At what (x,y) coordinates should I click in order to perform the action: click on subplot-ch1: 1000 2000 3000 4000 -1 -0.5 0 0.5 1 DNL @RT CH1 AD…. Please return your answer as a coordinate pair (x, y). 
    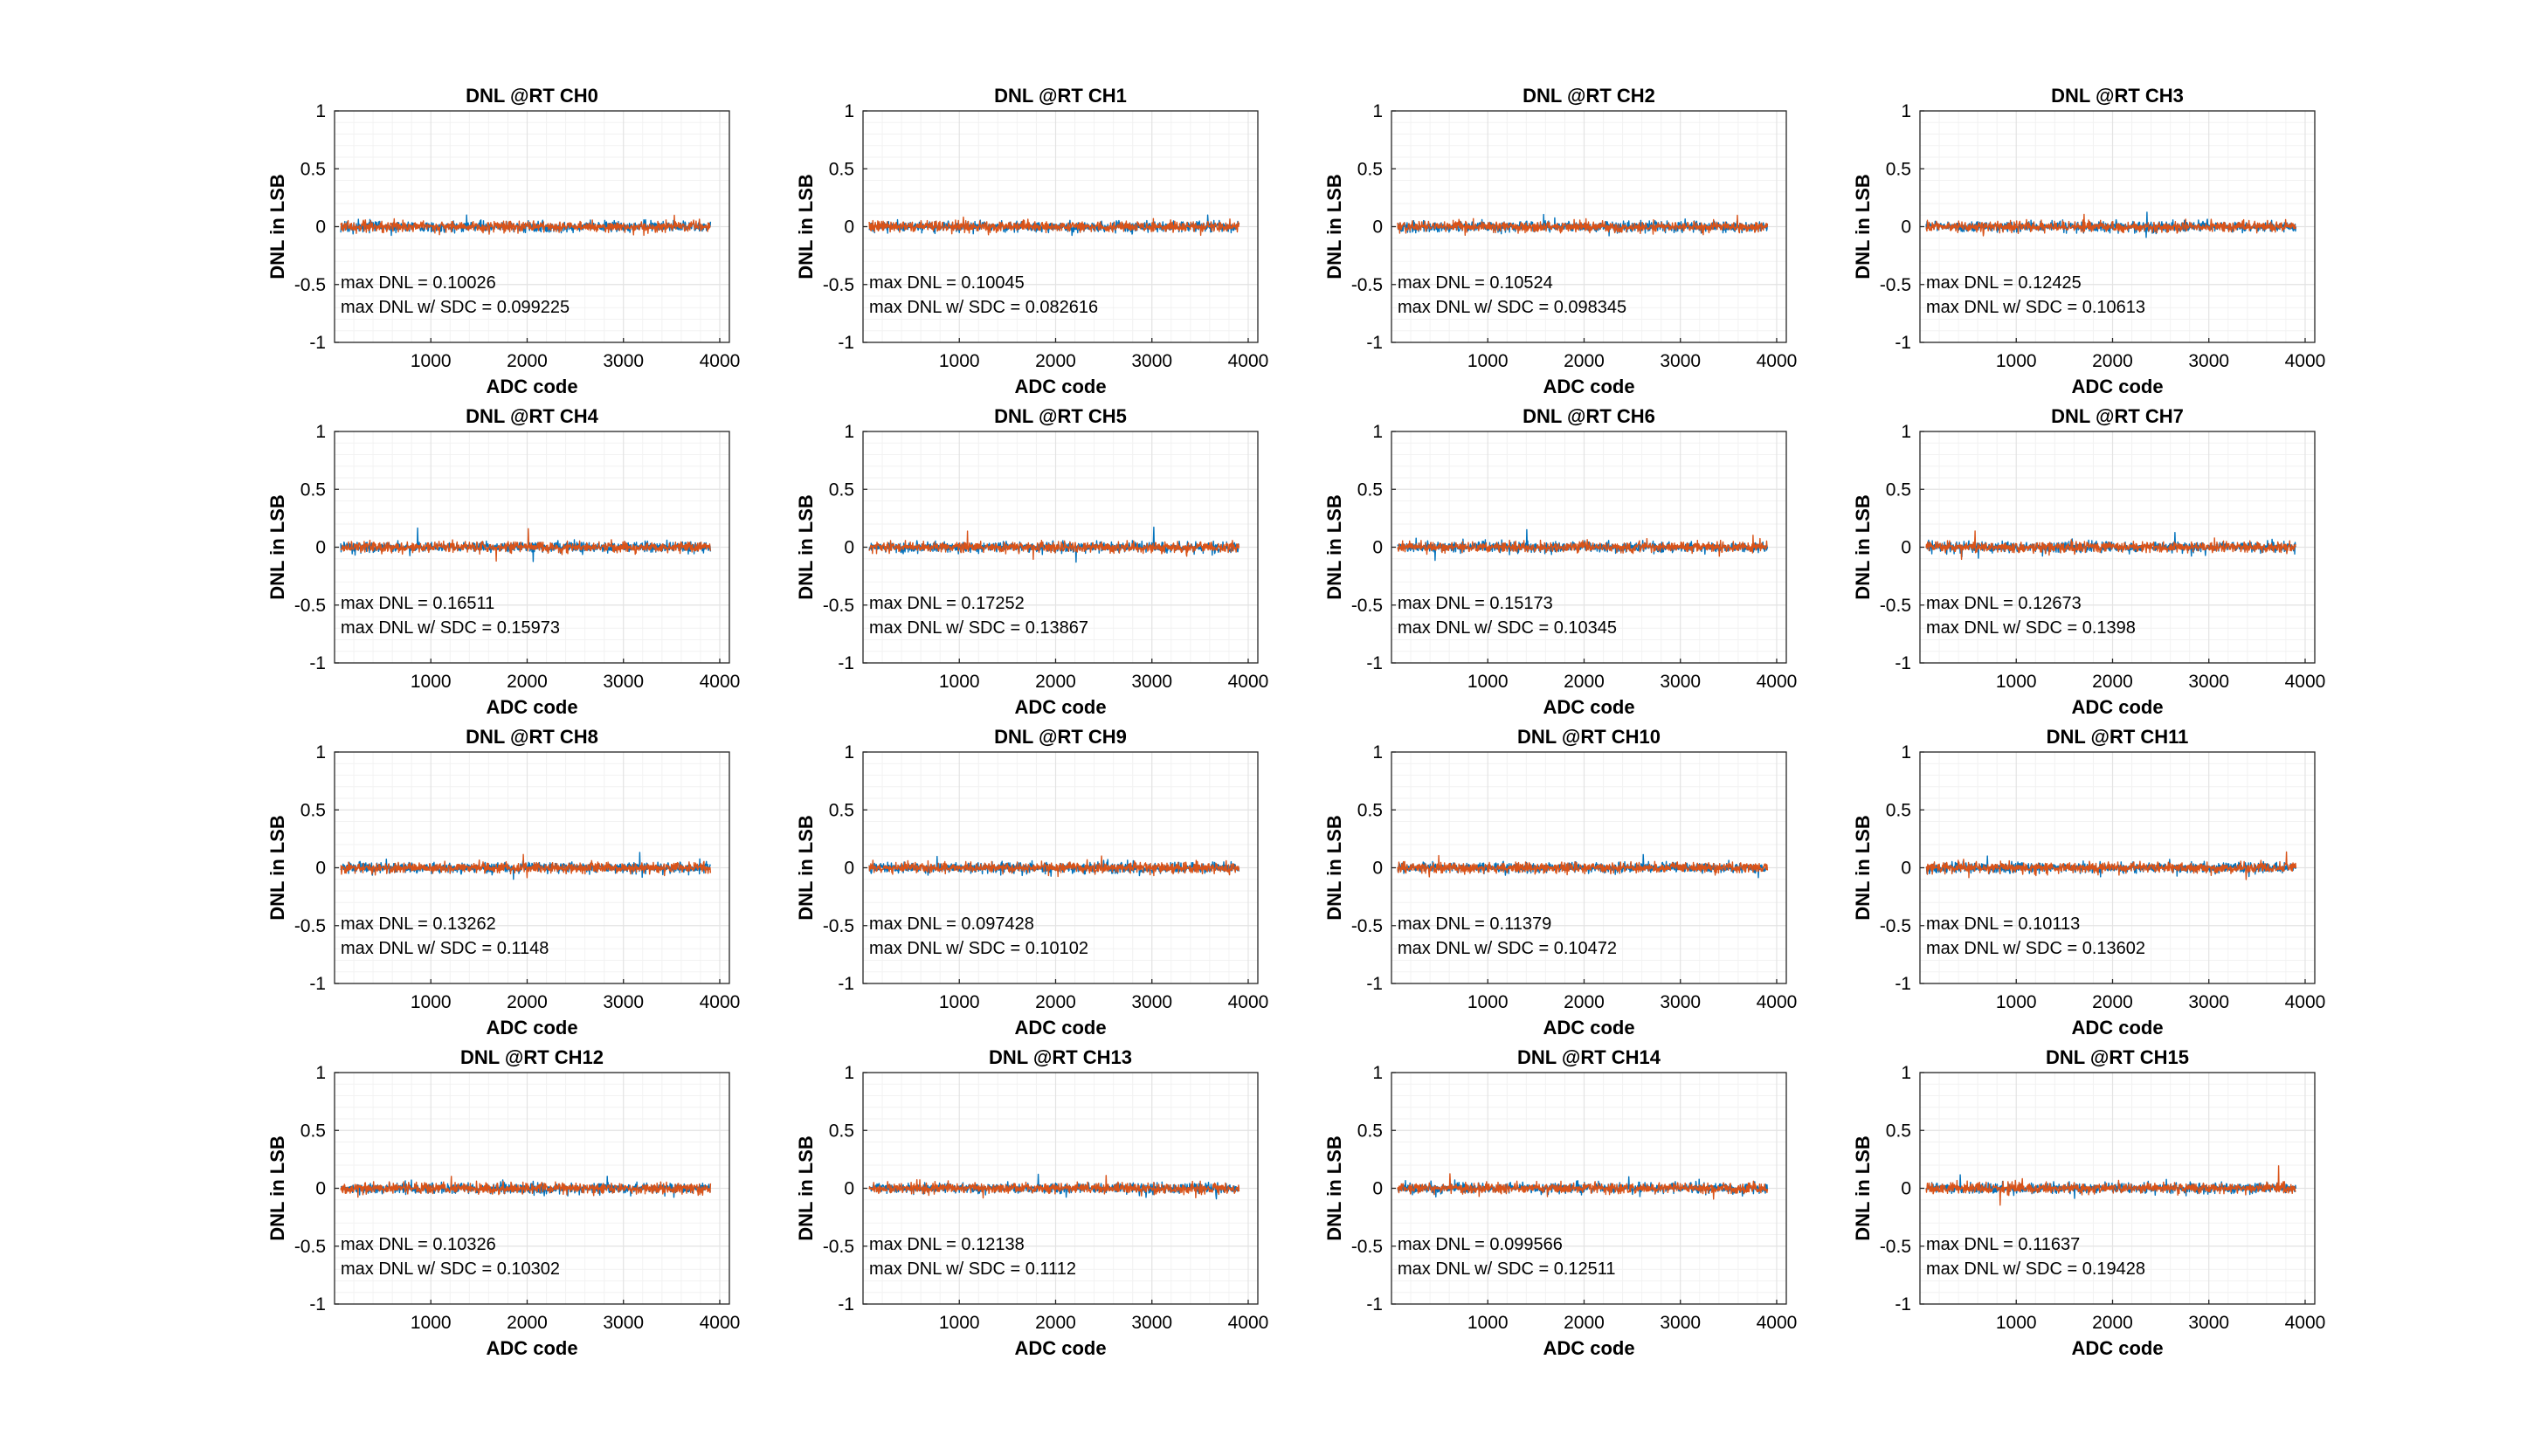
    Looking at the image, I should click on (1031, 241).